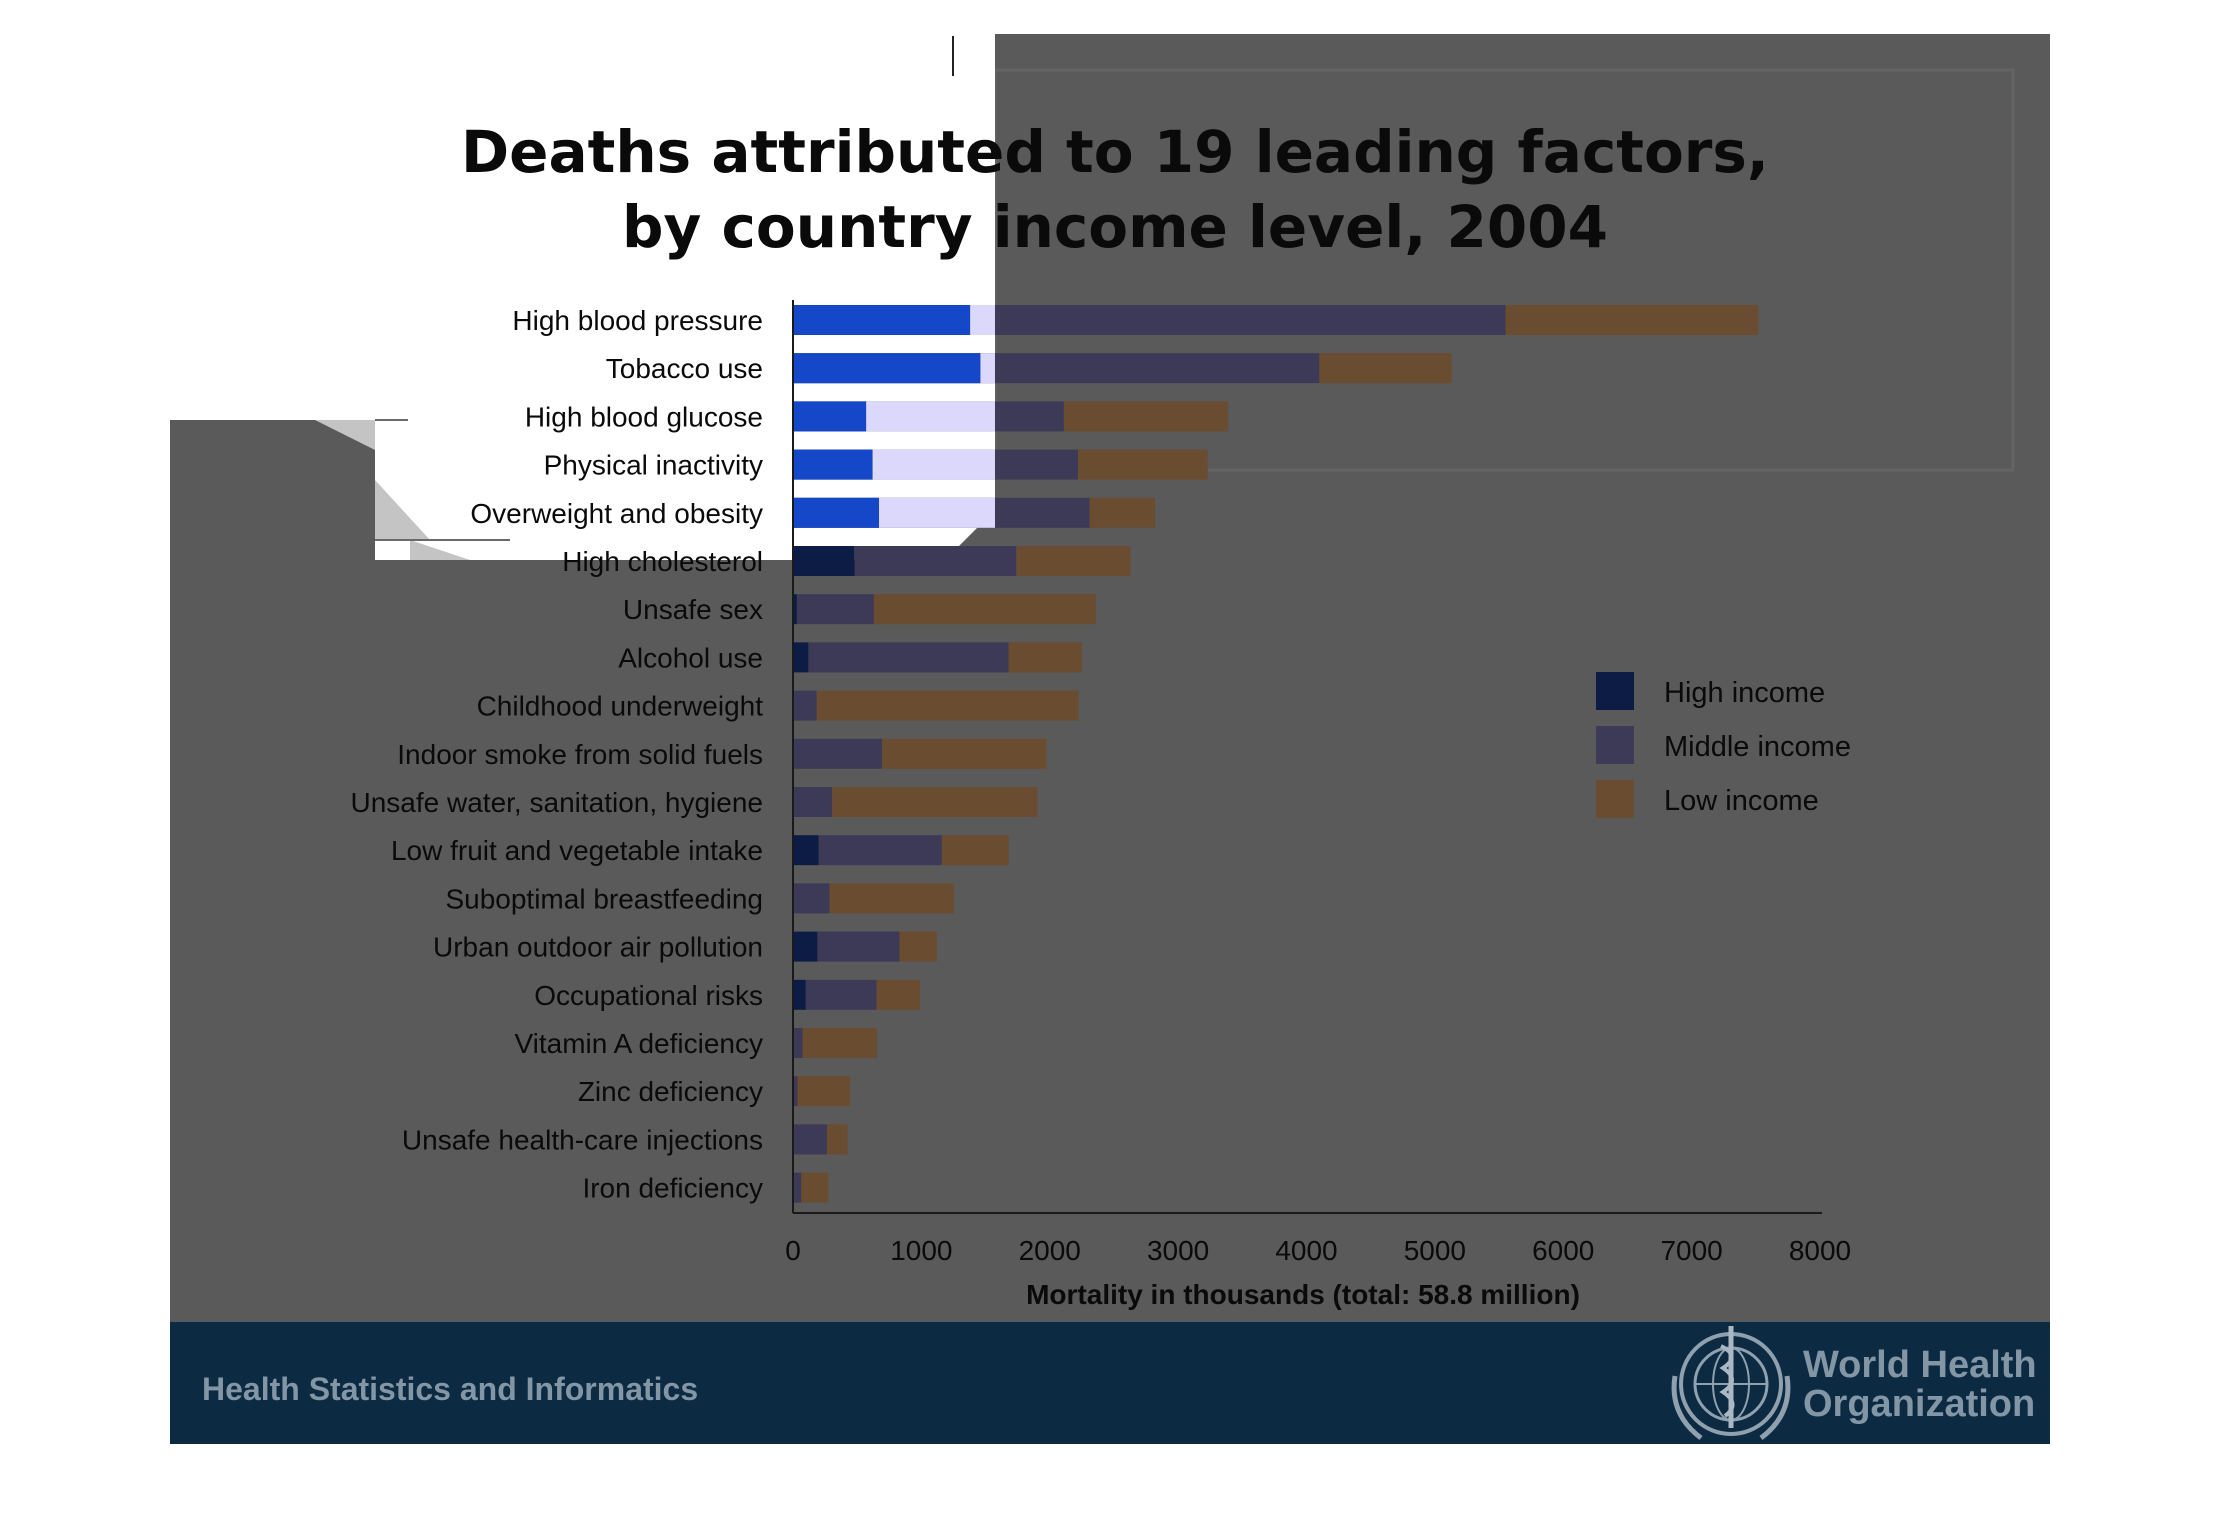 The image size is (2216, 1530). What do you see at coordinates (616, 513) in the screenshot?
I see `category-label: Overweight and obesity` at bounding box center [616, 513].